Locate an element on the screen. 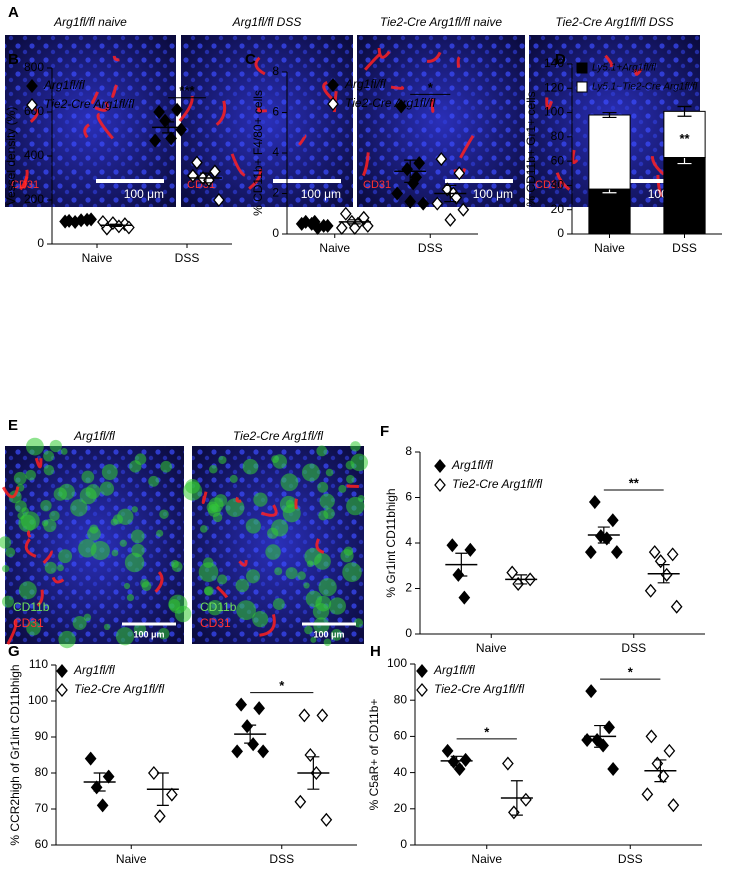 This screenshot has height=872, width=731. y-tick-label: 90 is located at coordinates (42, 736).